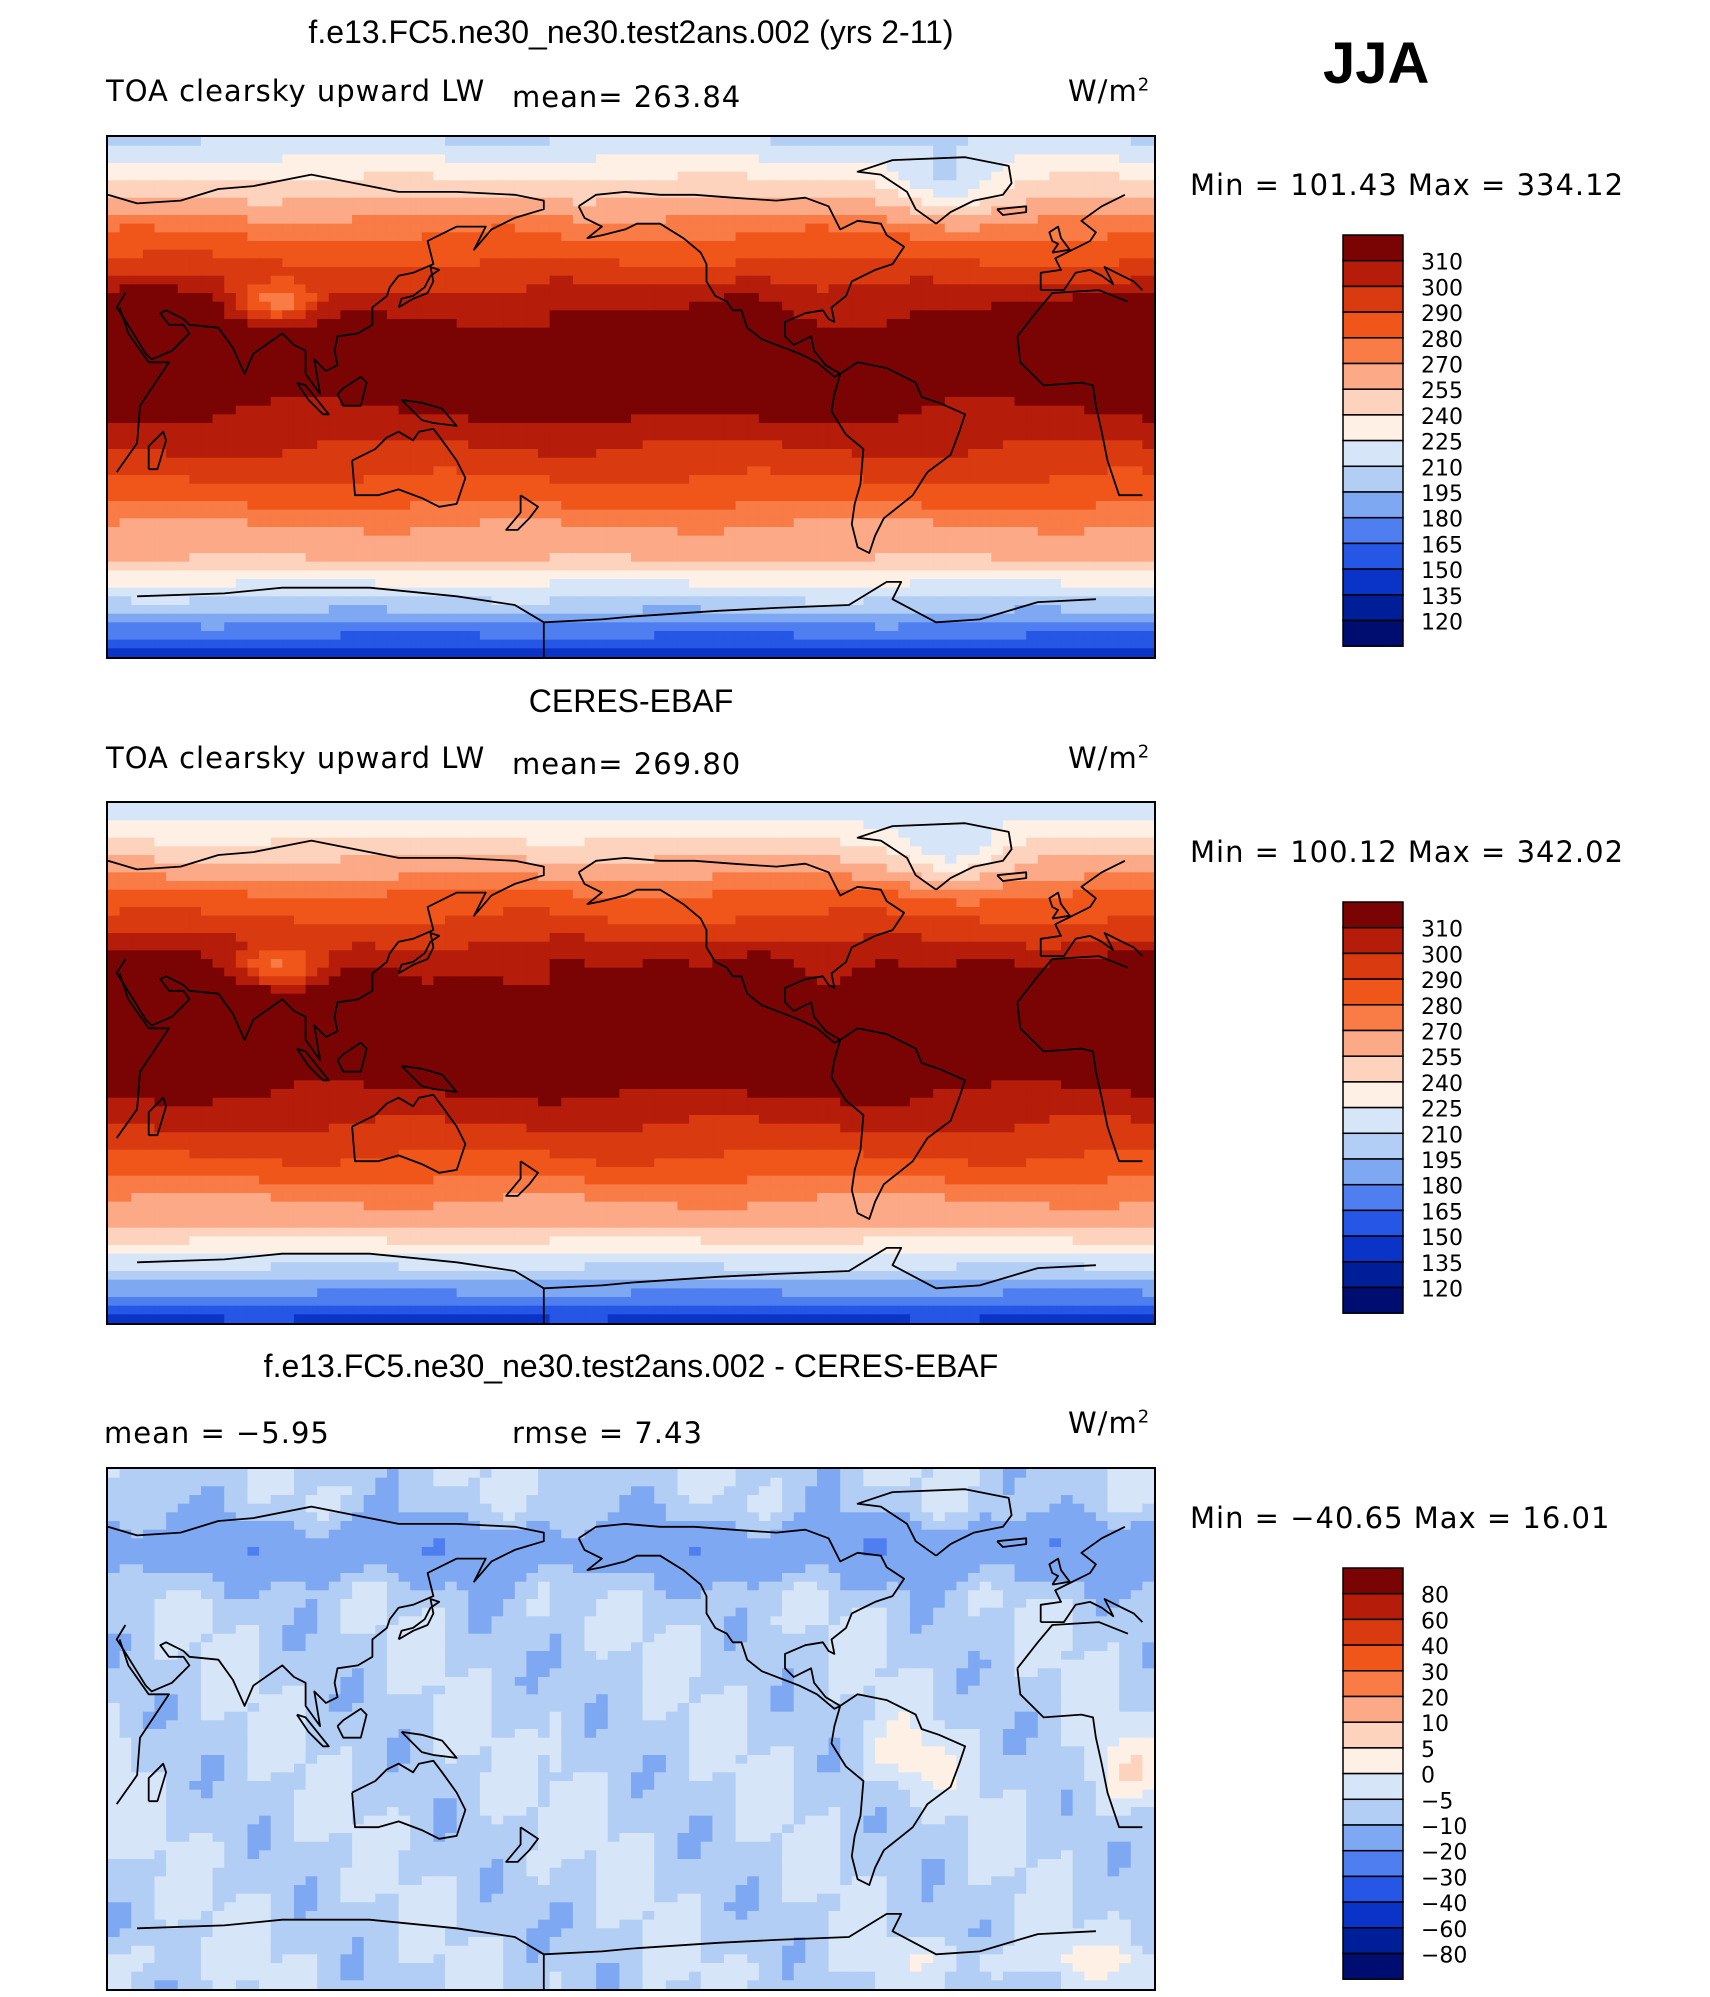 Image resolution: width=1710 pixels, height=1997 pixels. I want to click on colorbar-tick-label: −30, so click(1444, 1878).